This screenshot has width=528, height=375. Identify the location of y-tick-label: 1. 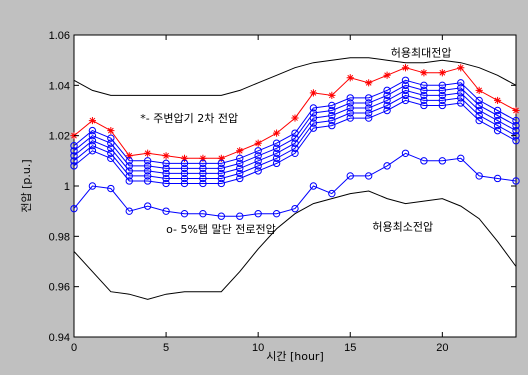
(67, 187).